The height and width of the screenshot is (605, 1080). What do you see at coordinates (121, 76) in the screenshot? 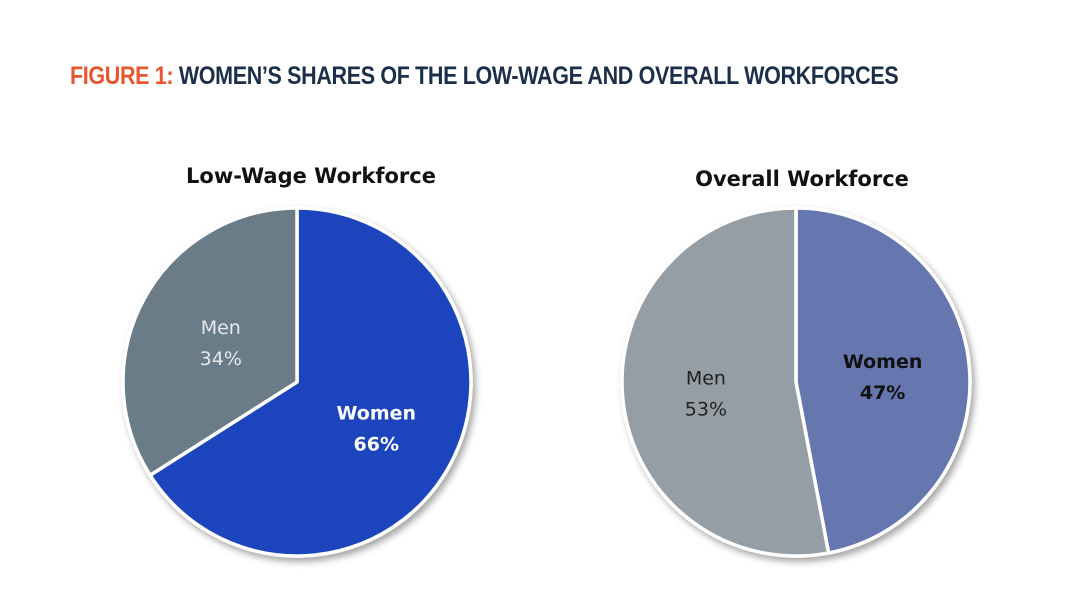
I see `figure-title-prefix: FIGURE 1:` at bounding box center [121, 76].